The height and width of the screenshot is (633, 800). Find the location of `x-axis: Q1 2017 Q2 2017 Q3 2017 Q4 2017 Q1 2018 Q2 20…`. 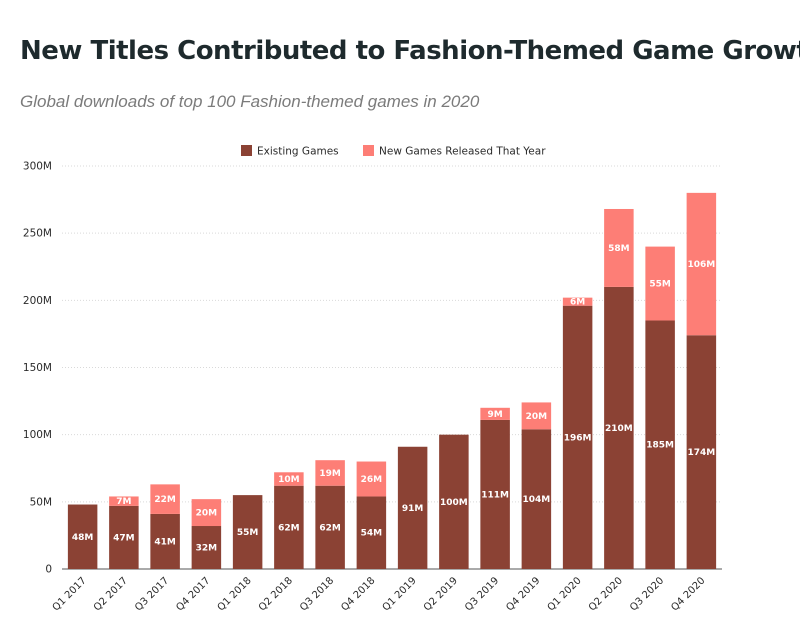

x-axis: Q1 2017 Q2 2017 Q3 2017 Q4 2017 Q1 2018 Q2 20… is located at coordinates (379, 594).